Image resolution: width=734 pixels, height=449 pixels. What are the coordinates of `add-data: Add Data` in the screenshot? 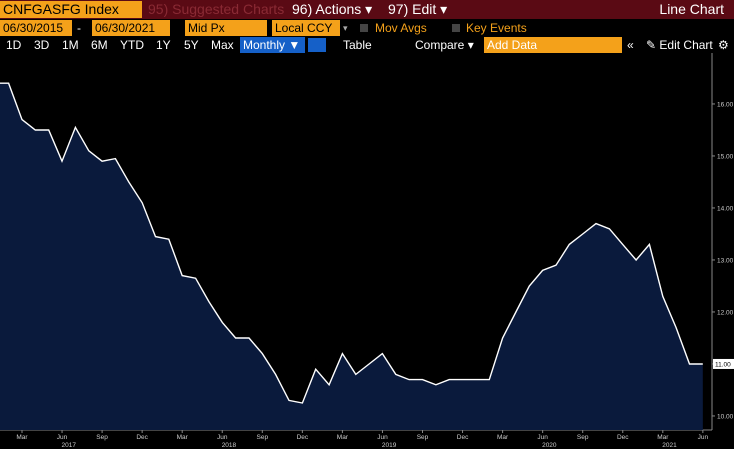 It's located at (553, 45).